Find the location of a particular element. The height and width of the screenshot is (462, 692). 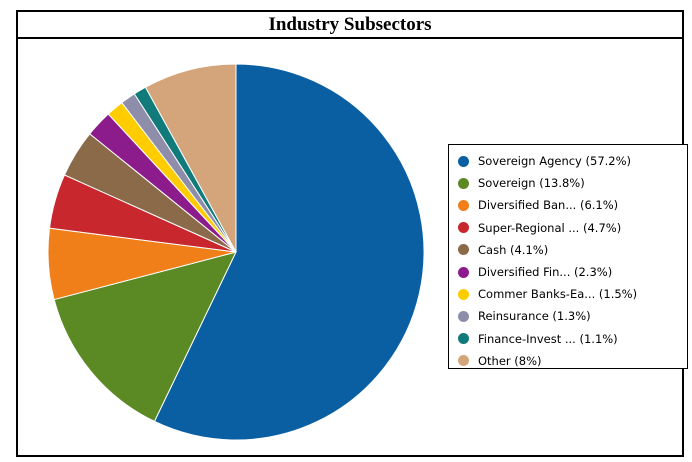

legend-item-3: Super-Regional ... (4.7%) is located at coordinates (572, 228).